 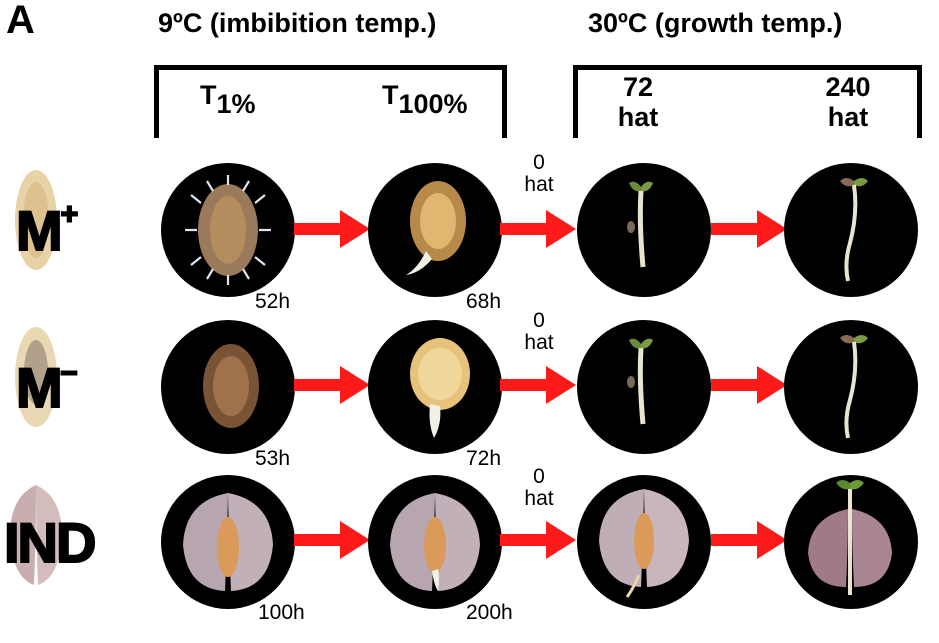 What do you see at coordinates (851, 542) in the screenshot?
I see `seedling-image-ind-240h` at bounding box center [851, 542].